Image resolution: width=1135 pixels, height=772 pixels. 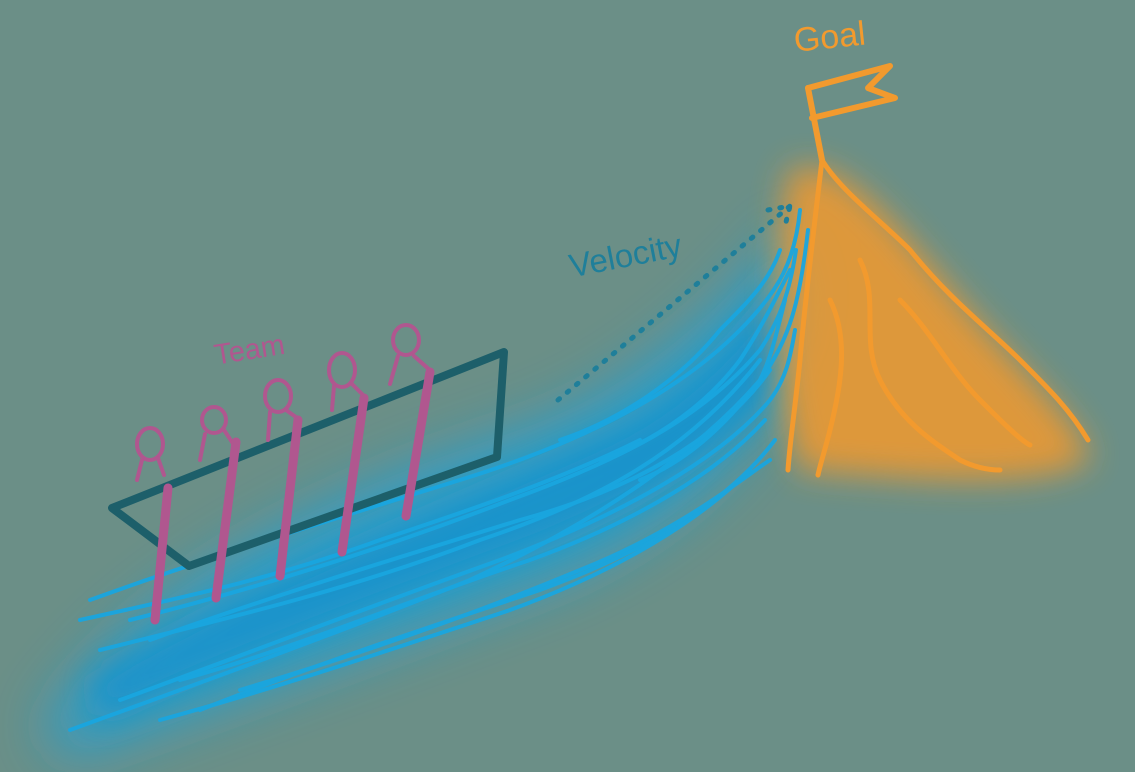 What do you see at coordinates (830, 37) in the screenshot?
I see `goal-label: Goal` at bounding box center [830, 37].